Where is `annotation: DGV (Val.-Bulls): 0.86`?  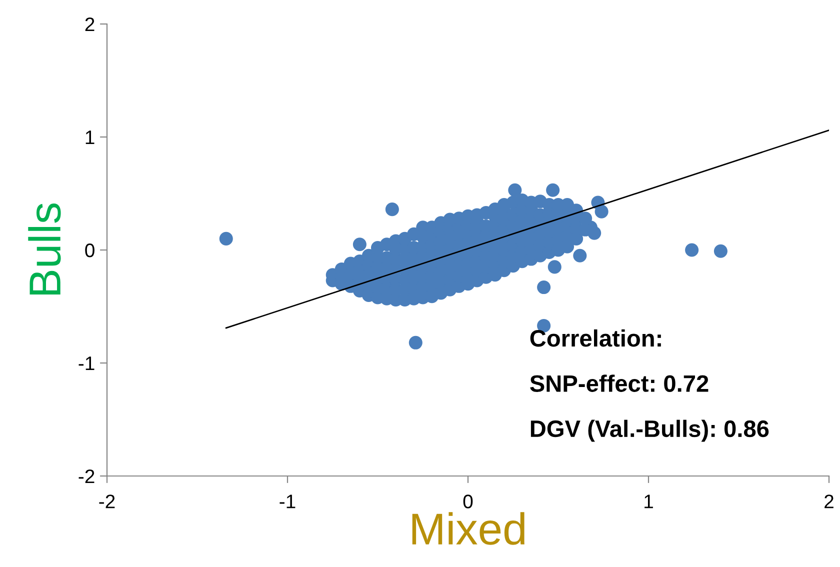
annotation: DGV (Val.-Bulls): 0.86 is located at coordinates (649, 431).